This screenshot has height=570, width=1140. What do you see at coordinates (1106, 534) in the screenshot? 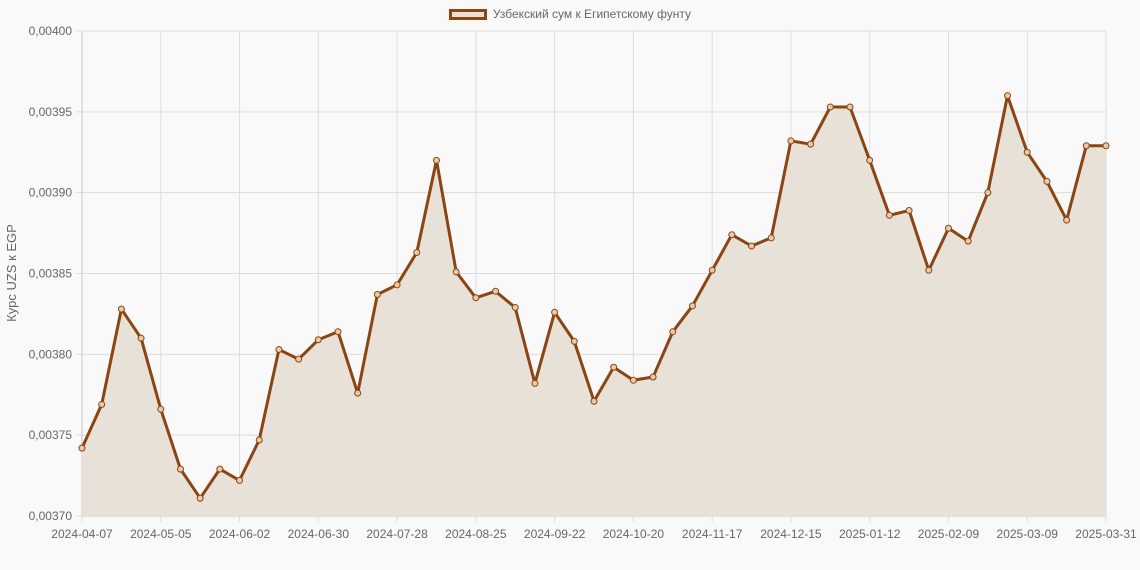
I see `x-tick-label: 2025-03-31` at bounding box center [1106, 534].